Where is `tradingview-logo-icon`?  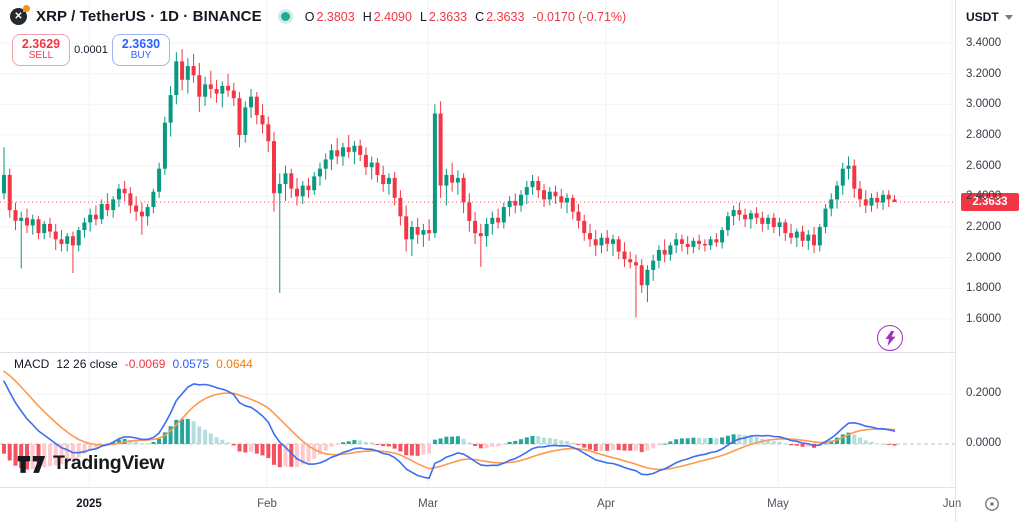 tradingview-logo-icon is located at coordinates (31, 464).